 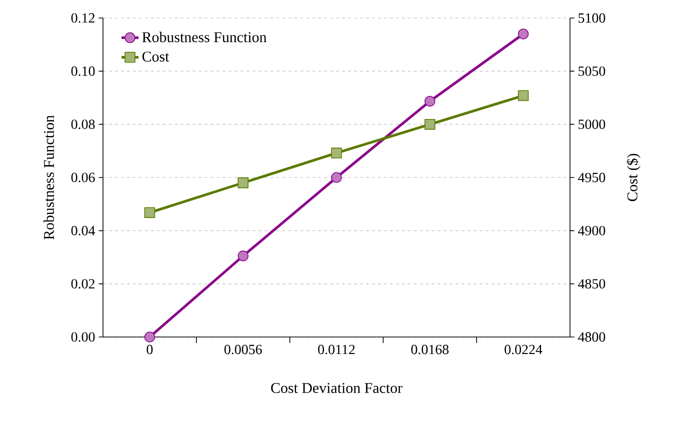 I want to click on legend-label: Robustness Function, so click(x=204, y=37).